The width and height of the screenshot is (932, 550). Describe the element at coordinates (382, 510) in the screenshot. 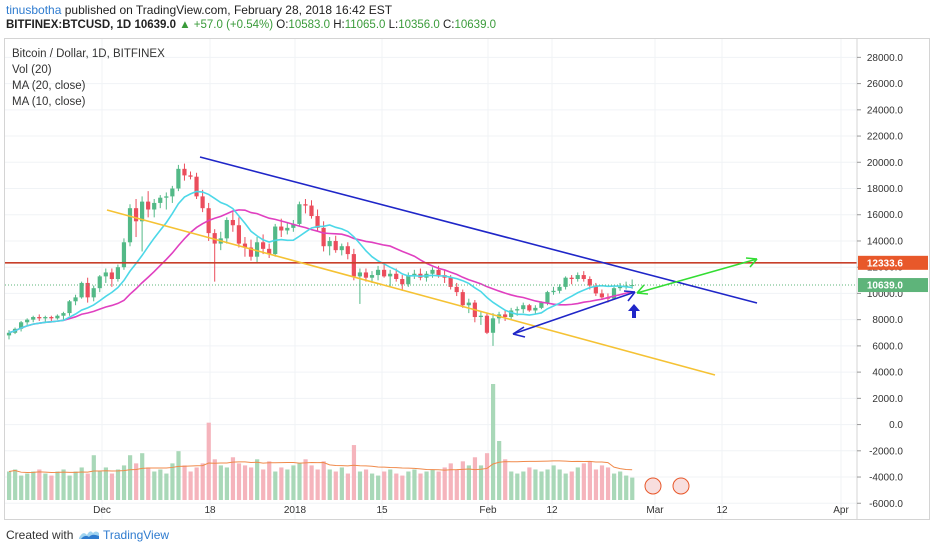

I see `time-tick-label: 15` at that location.